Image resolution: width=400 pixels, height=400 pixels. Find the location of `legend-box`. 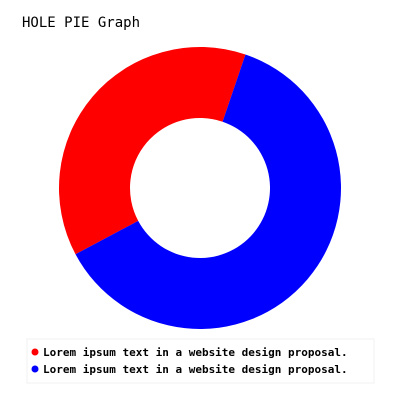

legend-box is located at coordinates (200, 361).